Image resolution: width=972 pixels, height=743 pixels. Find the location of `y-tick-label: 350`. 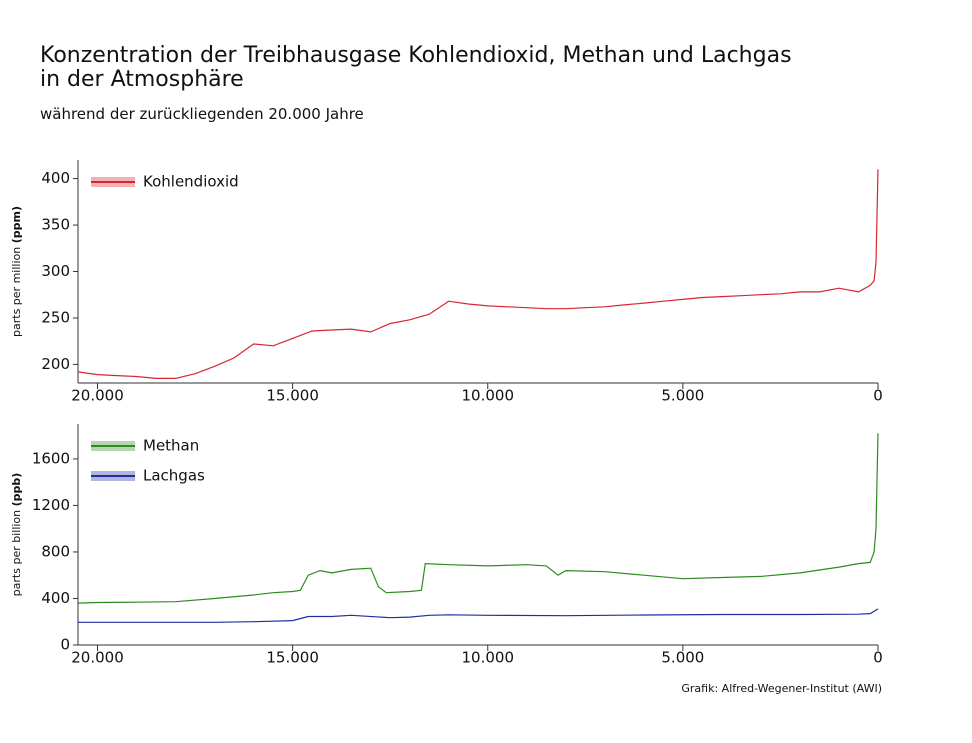

y-tick-label: 350 is located at coordinates (55, 225).